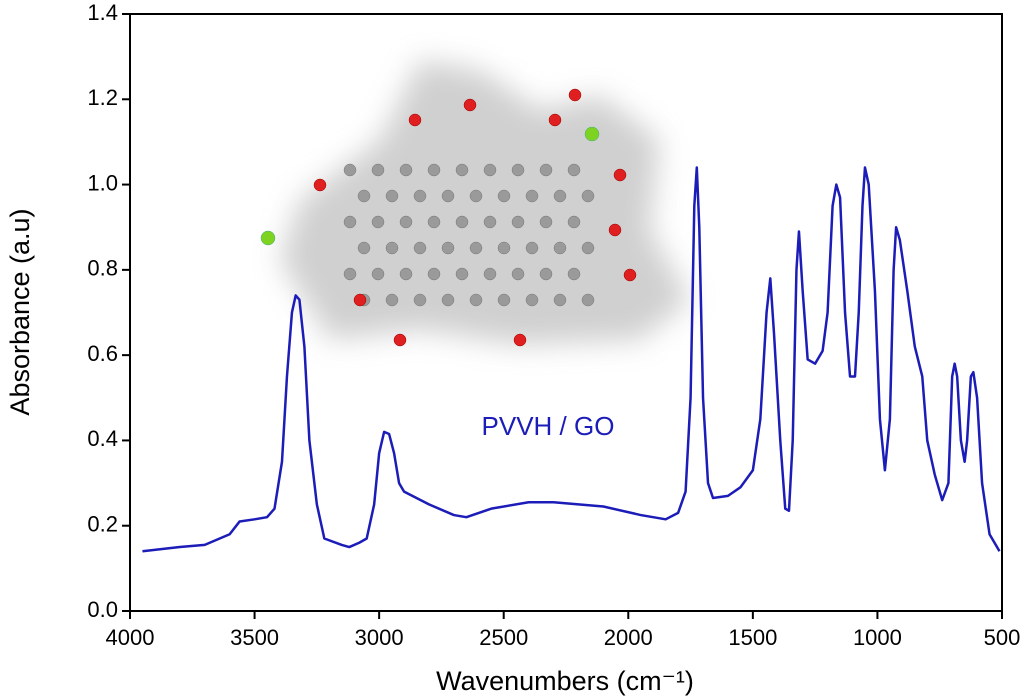 This screenshot has width=1024, height=700. I want to click on x-tick-label: 2500, so click(503, 637).